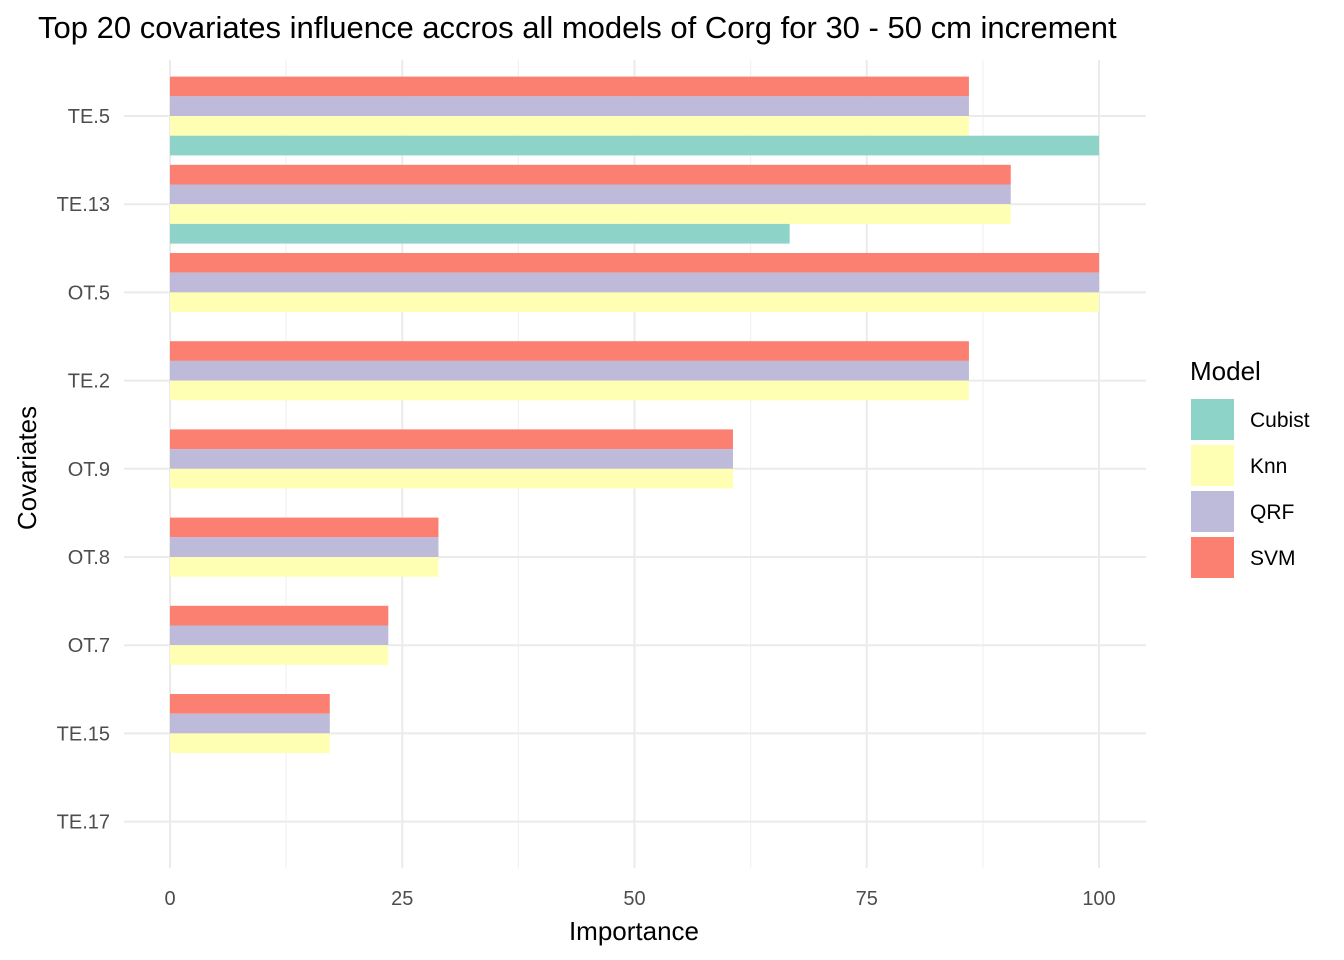 The image size is (1344, 960). I want to click on legend-swatch-knn, so click(1212, 465).